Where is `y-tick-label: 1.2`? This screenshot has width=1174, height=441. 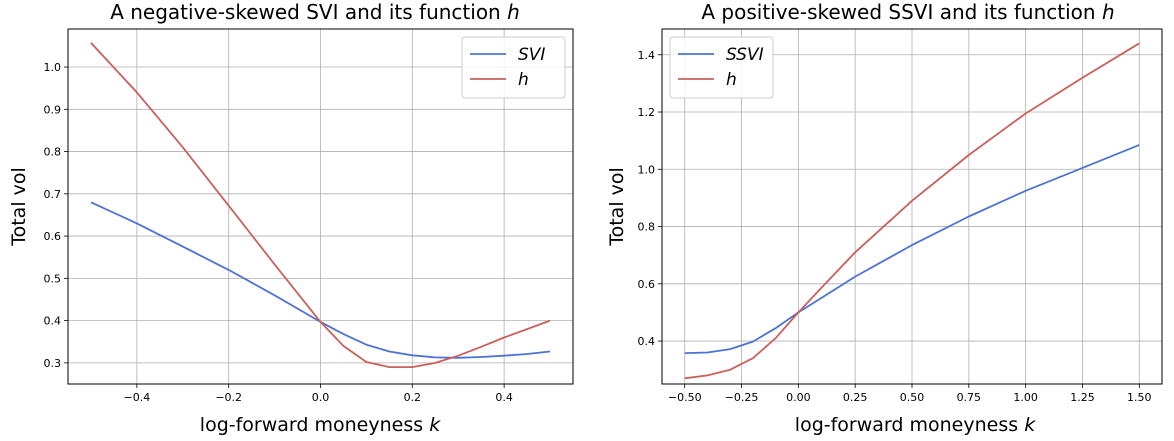 y-tick-label: 1.2 is located at coordinates (647, 112).